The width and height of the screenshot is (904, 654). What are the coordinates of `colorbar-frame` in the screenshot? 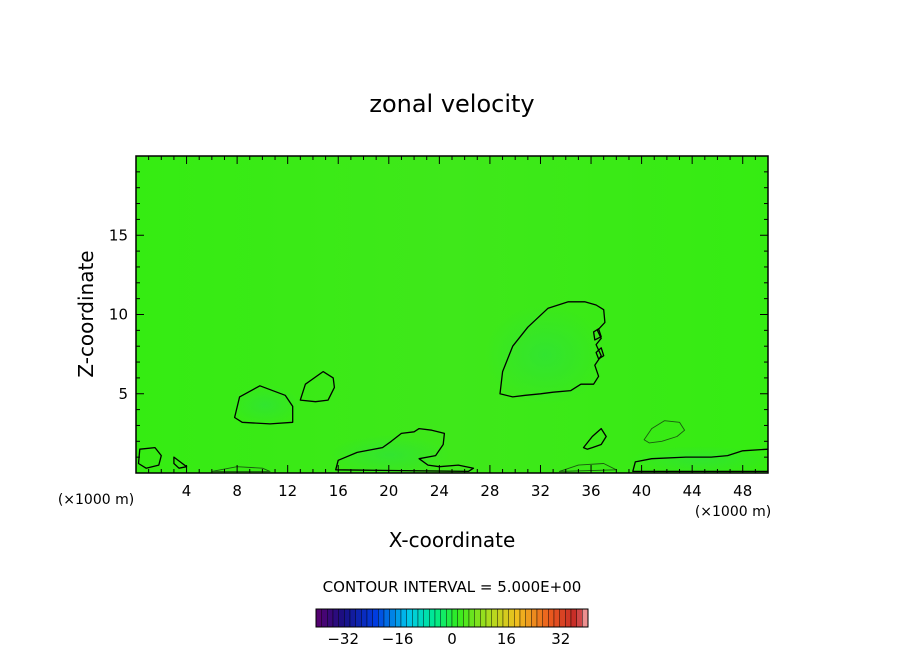 It's located at (452, 618).